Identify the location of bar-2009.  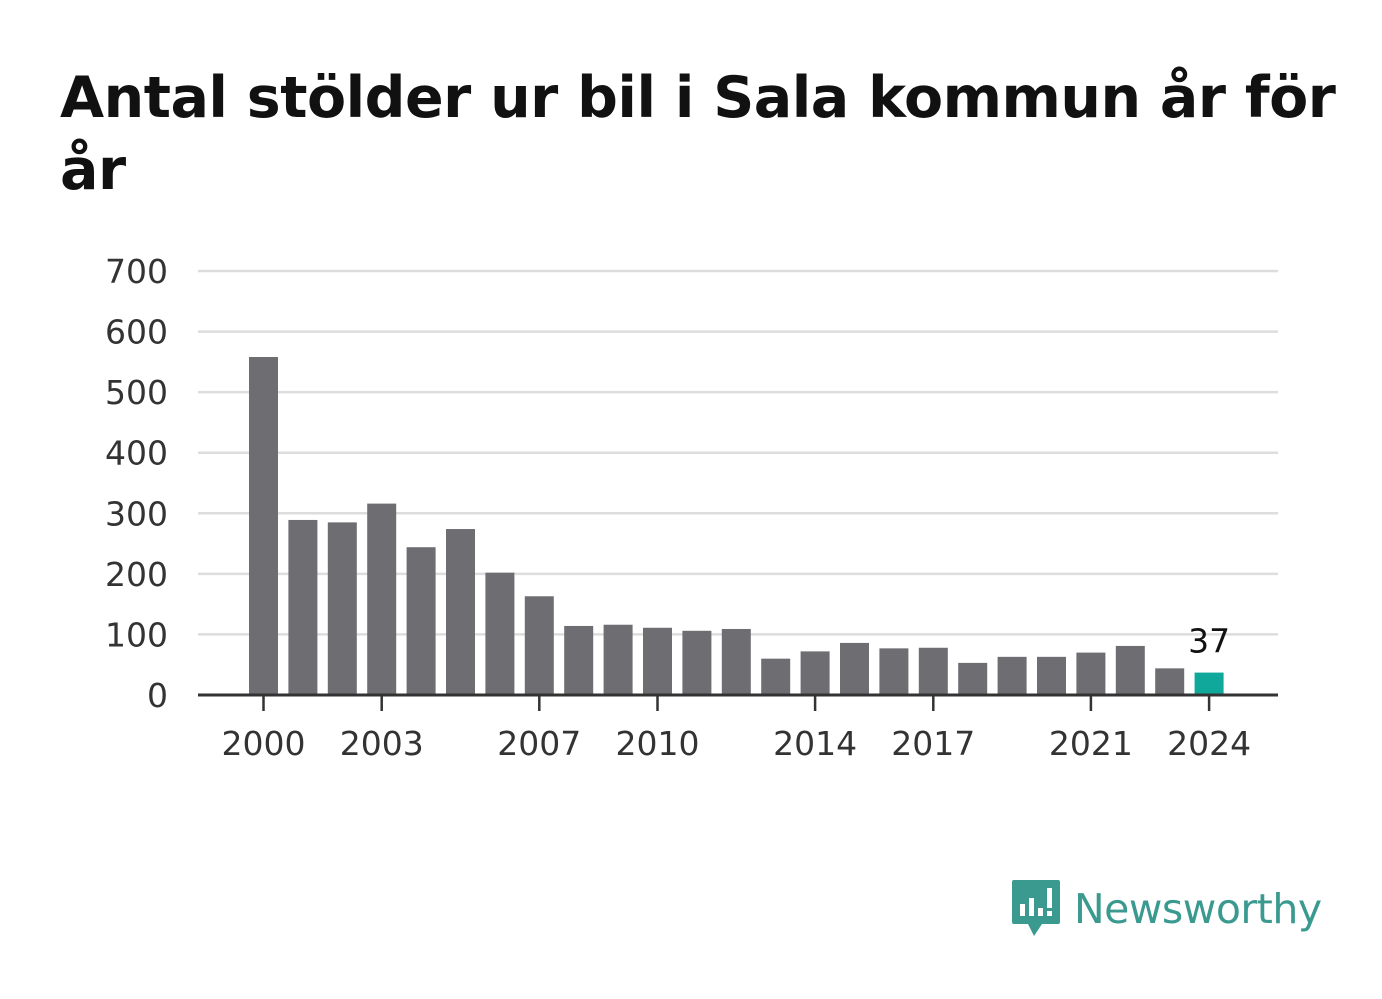
(618, 659).